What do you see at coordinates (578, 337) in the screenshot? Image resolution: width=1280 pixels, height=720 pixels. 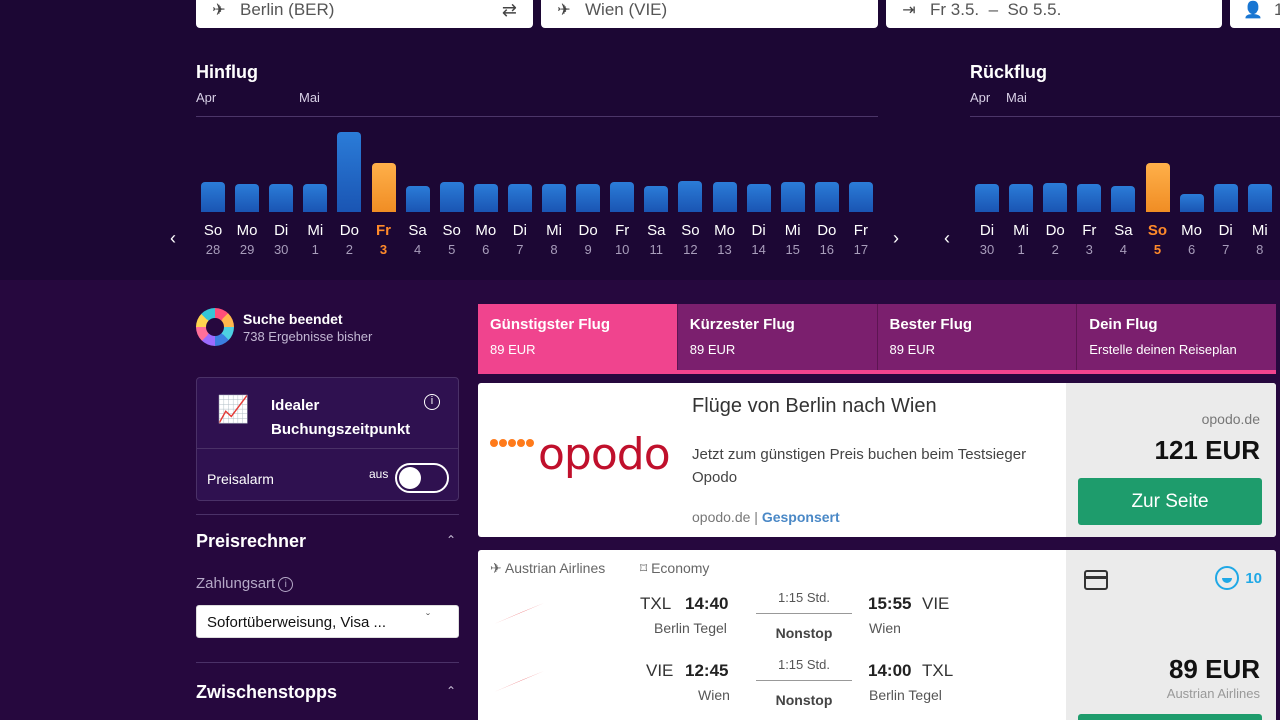 I see `tab-cheapest: Günstigster Flug 89 EUR` at bounding box center [578, 337].